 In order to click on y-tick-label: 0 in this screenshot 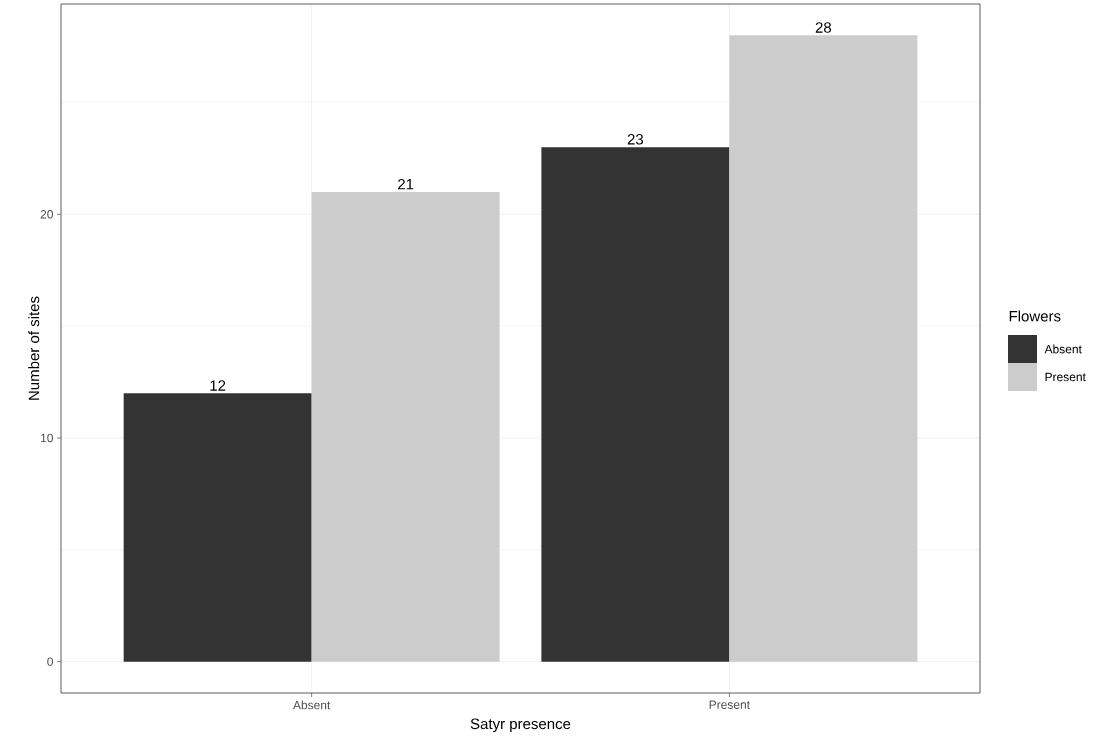, I will do `click(50, 661)`.